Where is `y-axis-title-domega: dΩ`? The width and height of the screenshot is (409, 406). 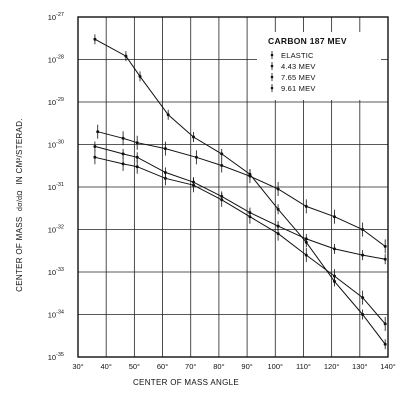
y-axis-title-domega: dΩ is located at coordinates (20, 195).